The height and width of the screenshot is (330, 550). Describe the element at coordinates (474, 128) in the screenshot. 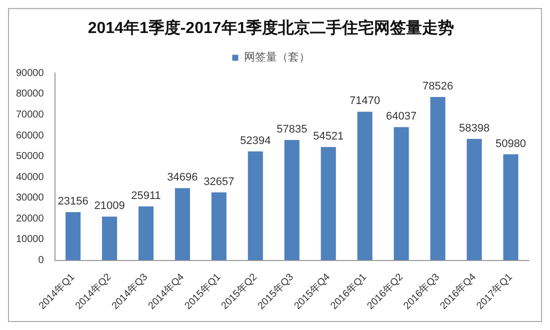

I see `data-label: 58398` at that location.